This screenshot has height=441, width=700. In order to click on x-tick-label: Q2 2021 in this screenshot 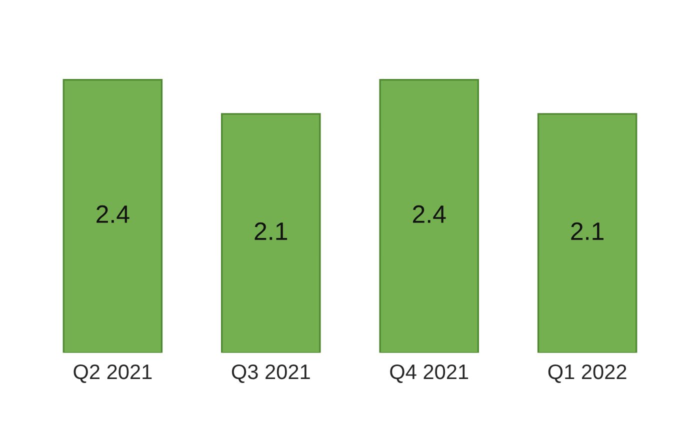, I will do `click(113, 373)`.